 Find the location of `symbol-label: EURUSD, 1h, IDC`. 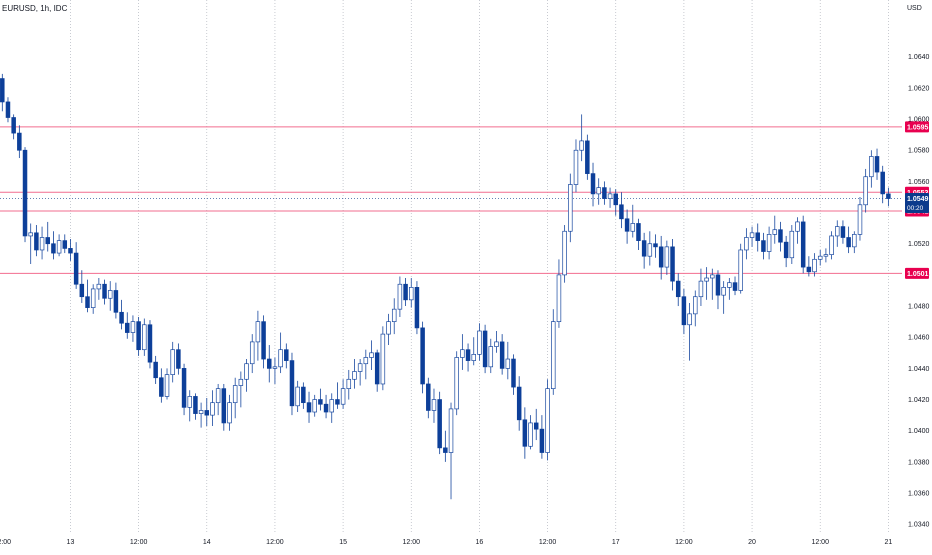

symbol-label: EURUSD, 1h, IDC is located at coordinates (35, 8).